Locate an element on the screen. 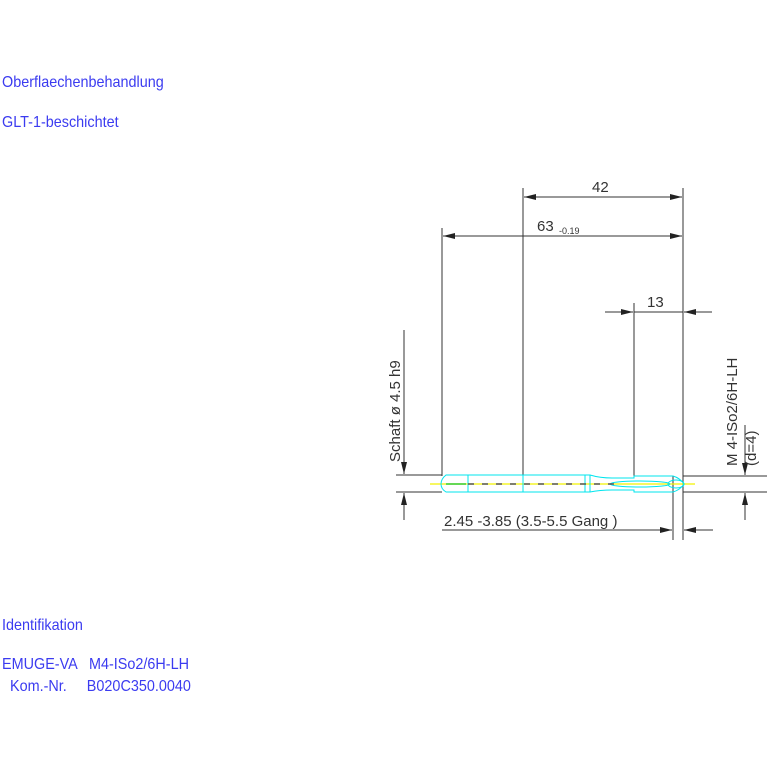  ident-line-2: Kom.-Nr. B020C350.0040 is located at coordinates (96, 686).